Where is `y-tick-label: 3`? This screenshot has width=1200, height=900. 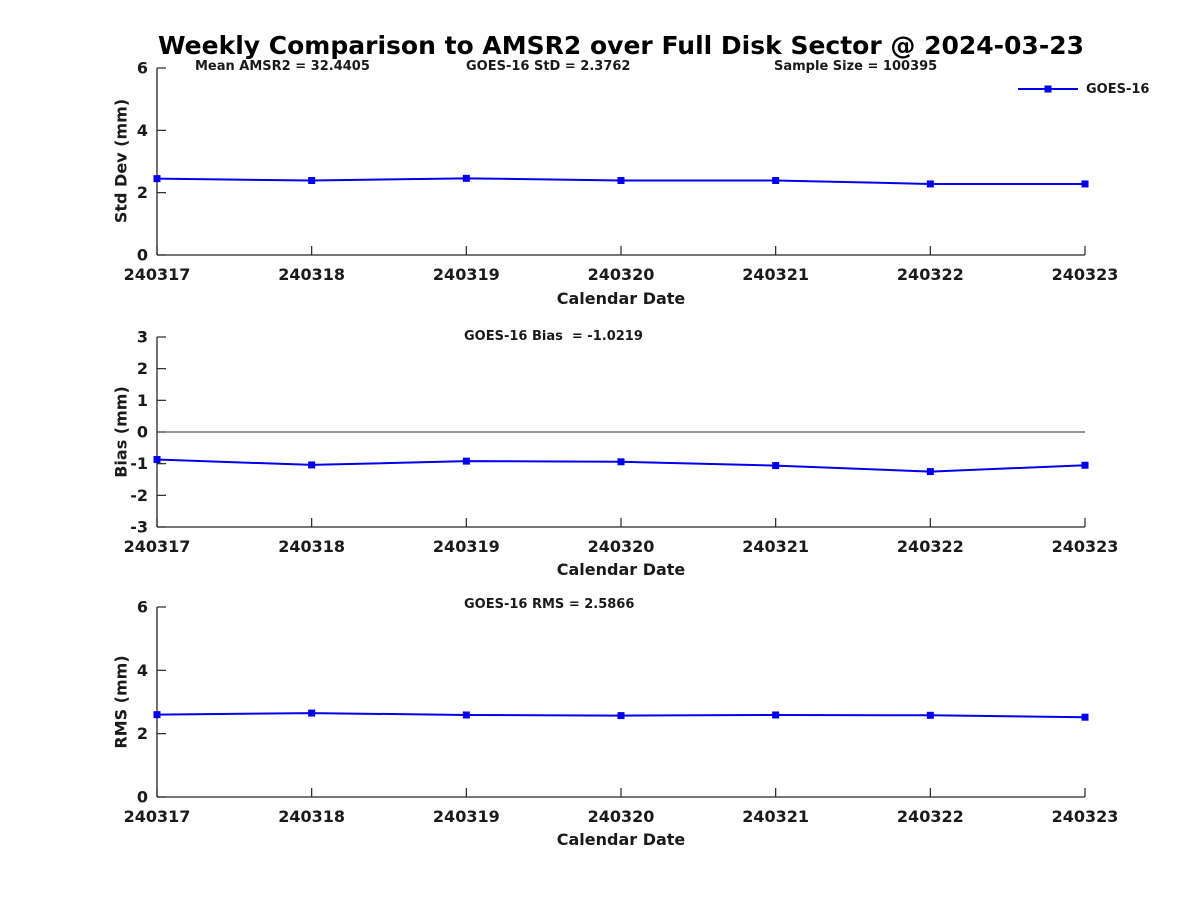
y-tick-label: 3 is located at coordinates (142, 337).